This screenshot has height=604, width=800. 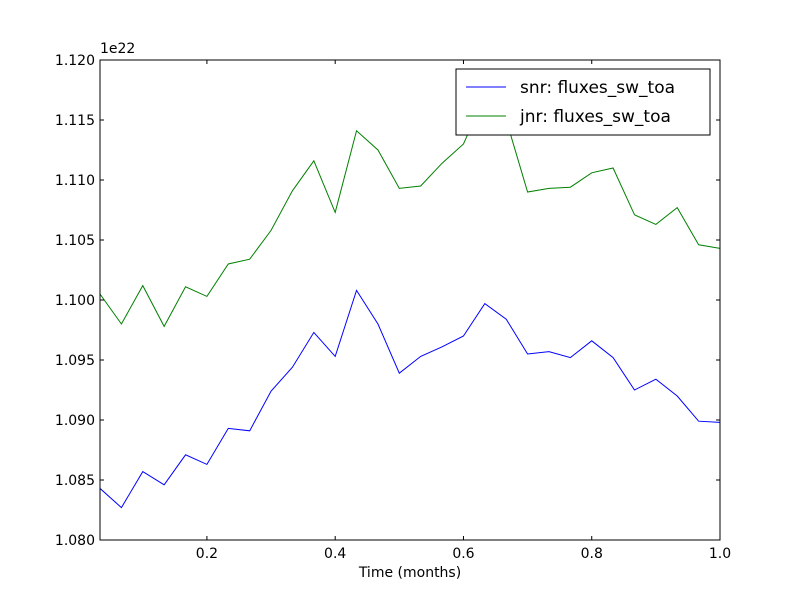 What do you see at coordinates (597, 88) in the screenshot?
I see `legend-label-0: snr: fluxes_sw_toa` at bounding box center [597, 88].